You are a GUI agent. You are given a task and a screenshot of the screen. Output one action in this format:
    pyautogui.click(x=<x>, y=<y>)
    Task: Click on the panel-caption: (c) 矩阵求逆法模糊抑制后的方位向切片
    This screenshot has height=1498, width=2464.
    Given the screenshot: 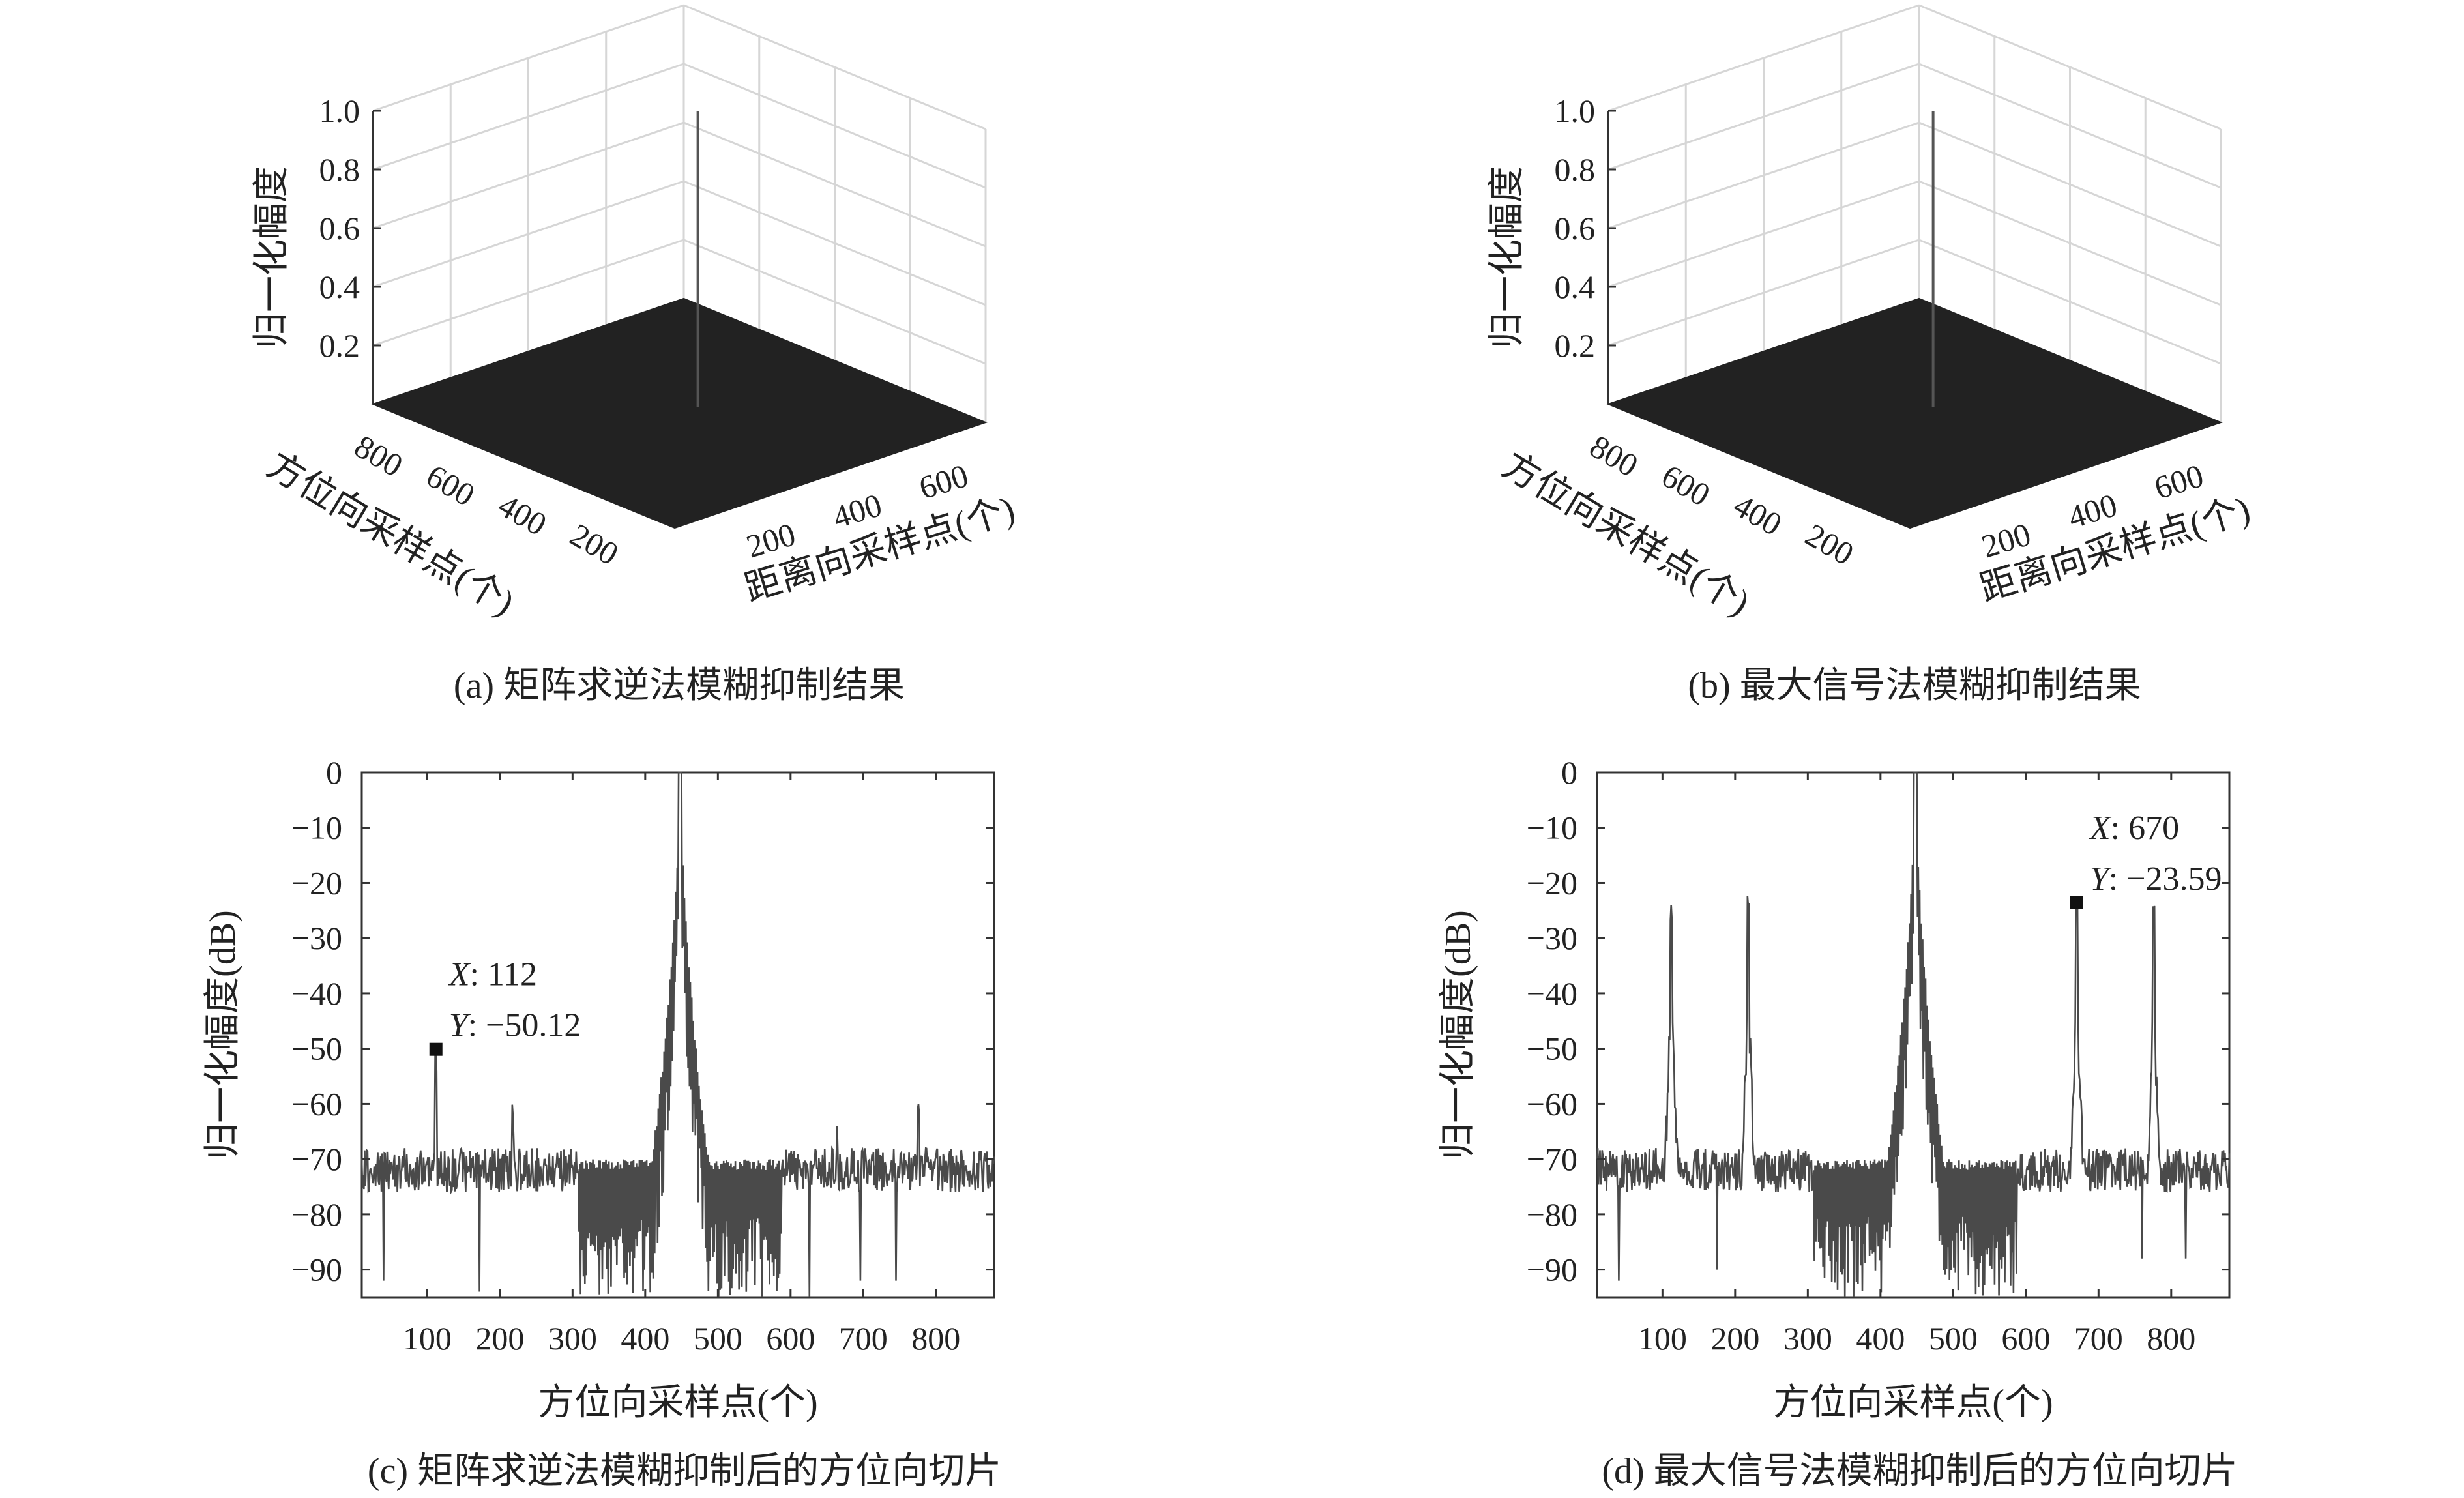 What is the action you would take?
    pyautogui.click(x=684, y=1471)
    